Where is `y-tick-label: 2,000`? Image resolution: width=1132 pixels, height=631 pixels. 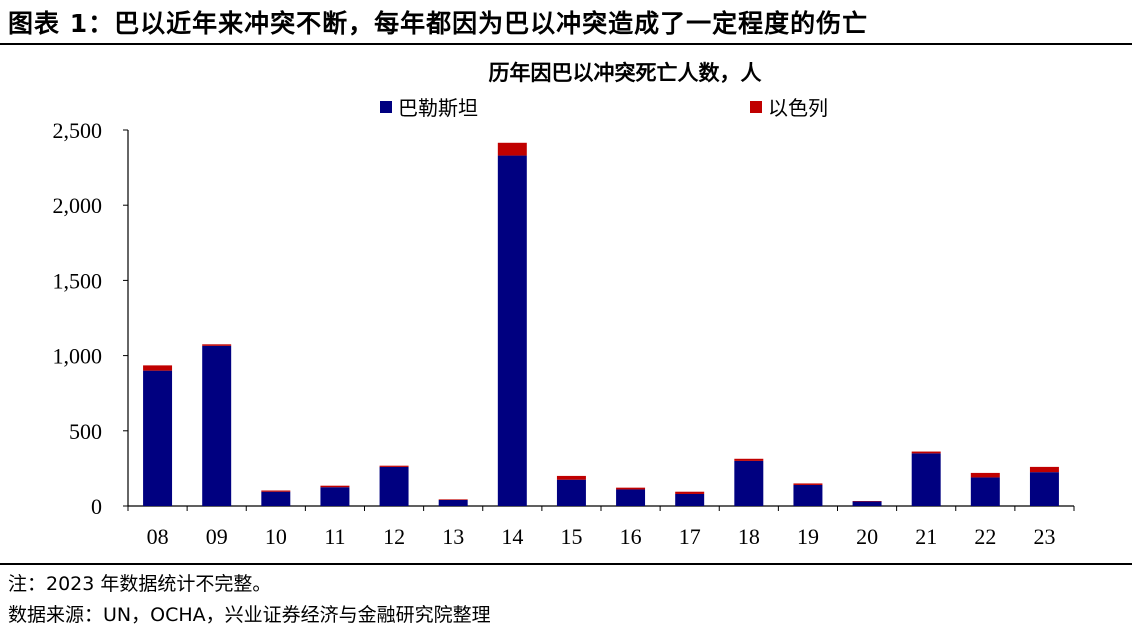 y-tick-label: 2,000 is located at coordinates (78, 205).